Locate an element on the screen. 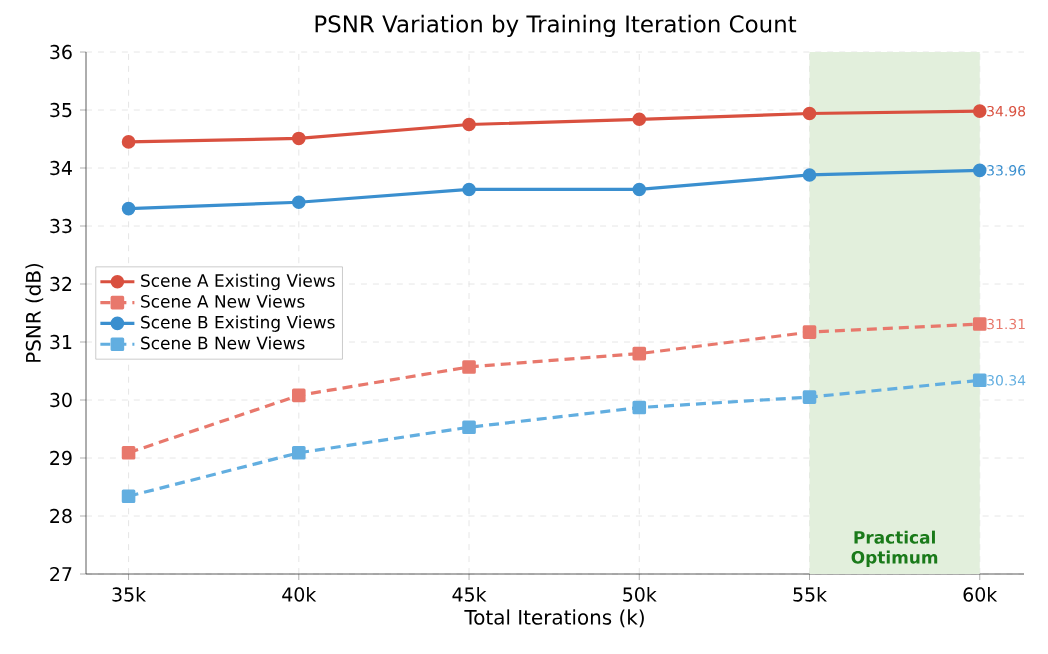 The image size is (1048, 654). x-tick-label: 40k is located at coordinates (299, 594).